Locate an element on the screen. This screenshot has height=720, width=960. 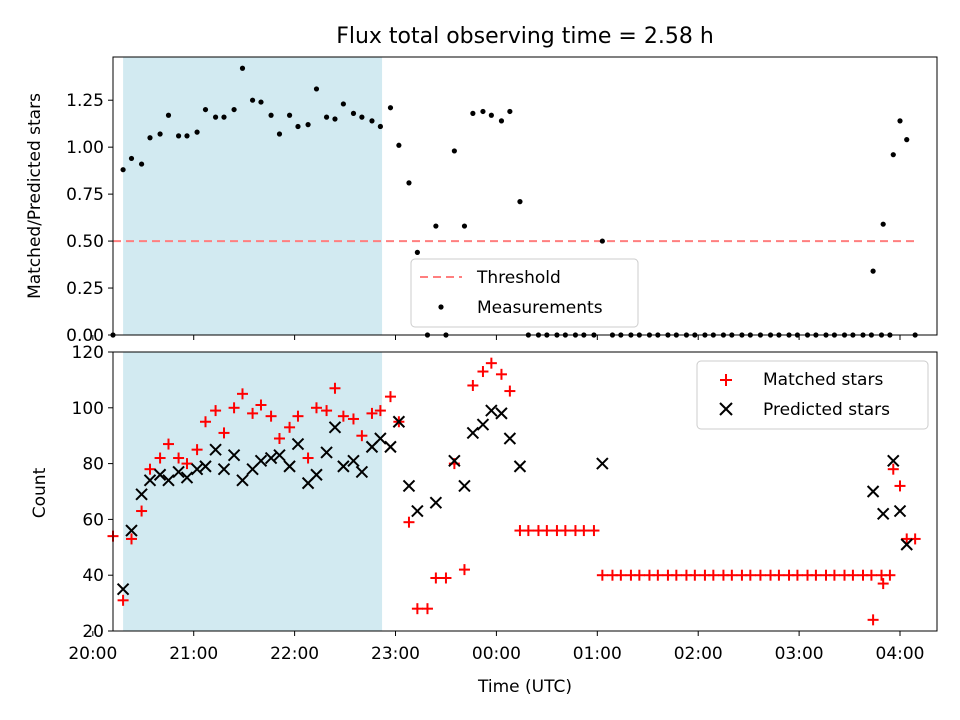
x-tick-label: 22:00 is located at coordinates (294, 654).